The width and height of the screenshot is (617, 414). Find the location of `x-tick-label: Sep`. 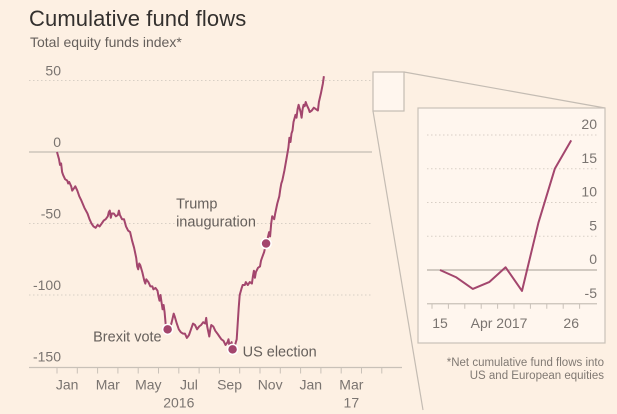

x-tick-label: Sep is located at coordinates (229, 385).